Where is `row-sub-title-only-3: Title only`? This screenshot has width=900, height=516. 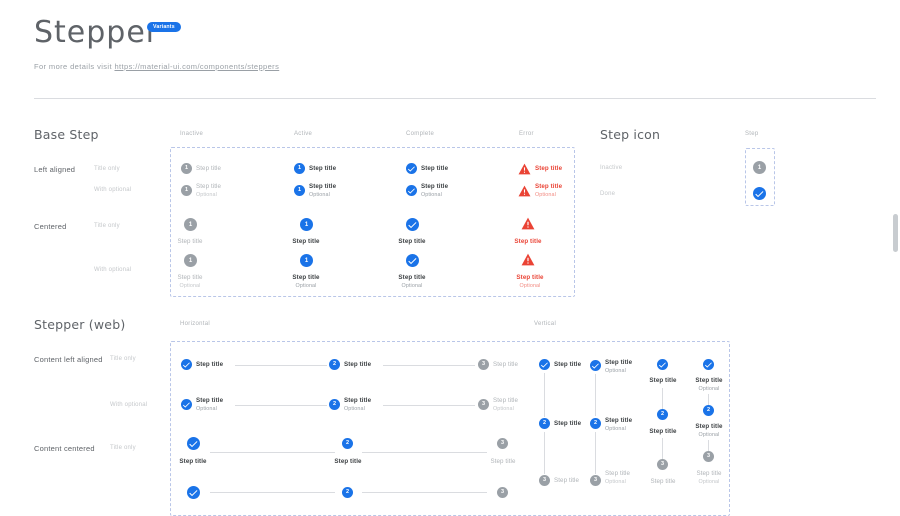 row-sub-title-only-3: Title only is located at coordinates (123, 359).